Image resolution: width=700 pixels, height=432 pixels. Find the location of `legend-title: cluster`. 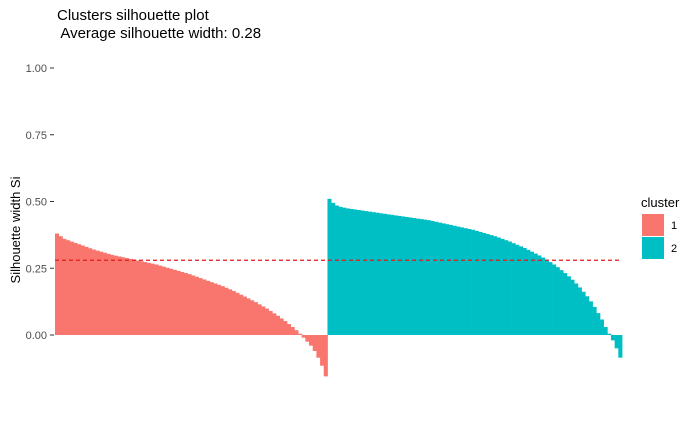

legend-title: cluster is located at coordinates (660, 202).